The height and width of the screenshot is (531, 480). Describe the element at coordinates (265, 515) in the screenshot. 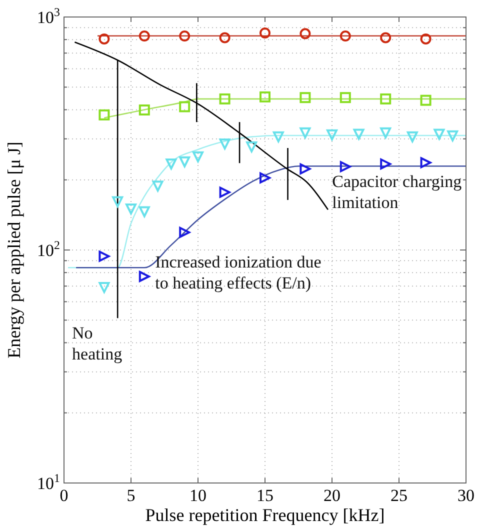

I see `x-axis-title: Pulse repetition Frequency [kHz]` at that location.